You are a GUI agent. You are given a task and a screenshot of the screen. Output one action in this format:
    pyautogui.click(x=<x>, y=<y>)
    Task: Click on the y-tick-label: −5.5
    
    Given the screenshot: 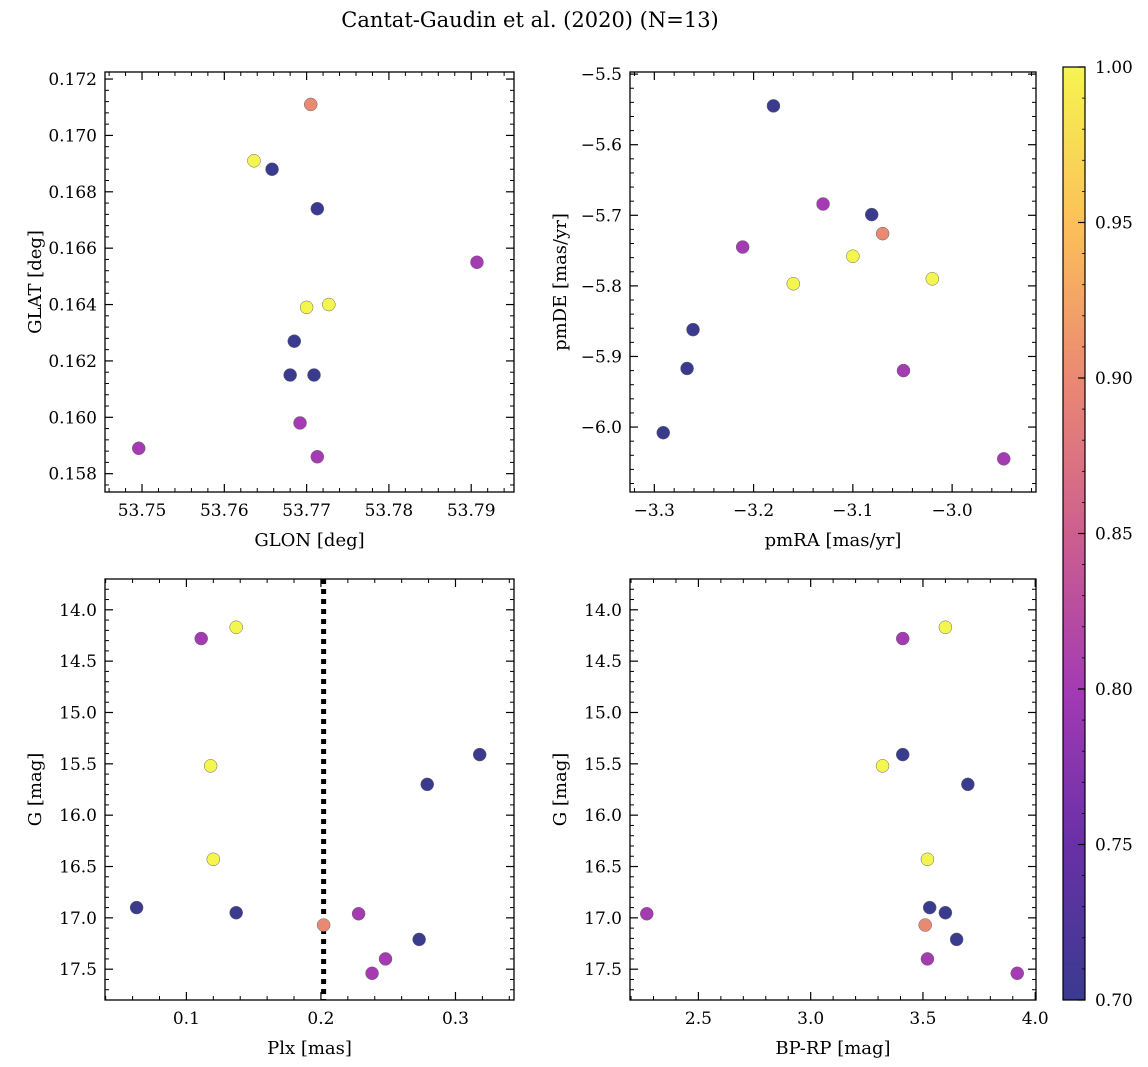 What is the action you would take?
    pyautogui.click(x=601, y=75)
    